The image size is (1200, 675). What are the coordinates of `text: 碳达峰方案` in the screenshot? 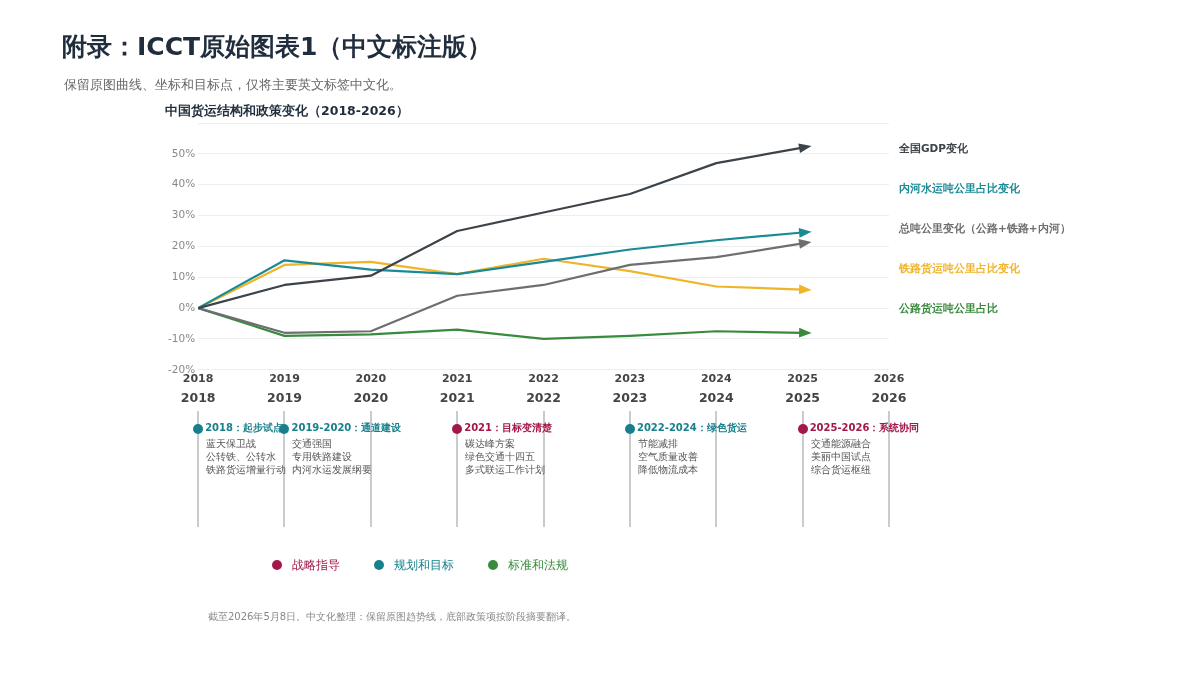 It's located at (490, 444).